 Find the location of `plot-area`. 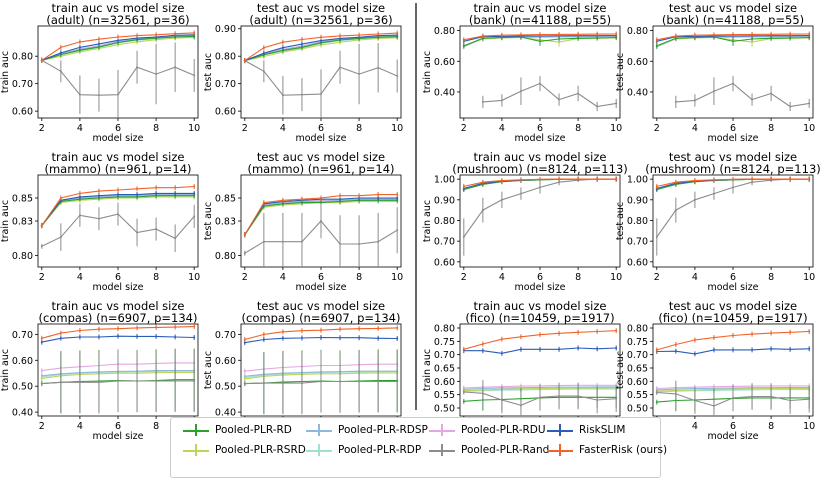

plot-area is located at coordinates (321, 370).